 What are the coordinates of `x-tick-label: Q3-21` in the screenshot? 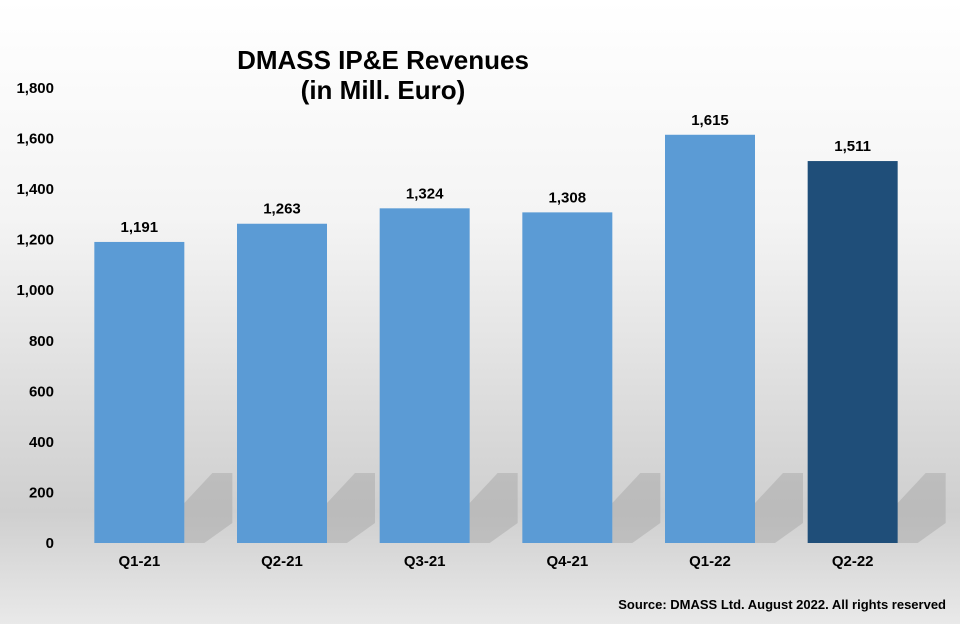 It's located at (425, 561).